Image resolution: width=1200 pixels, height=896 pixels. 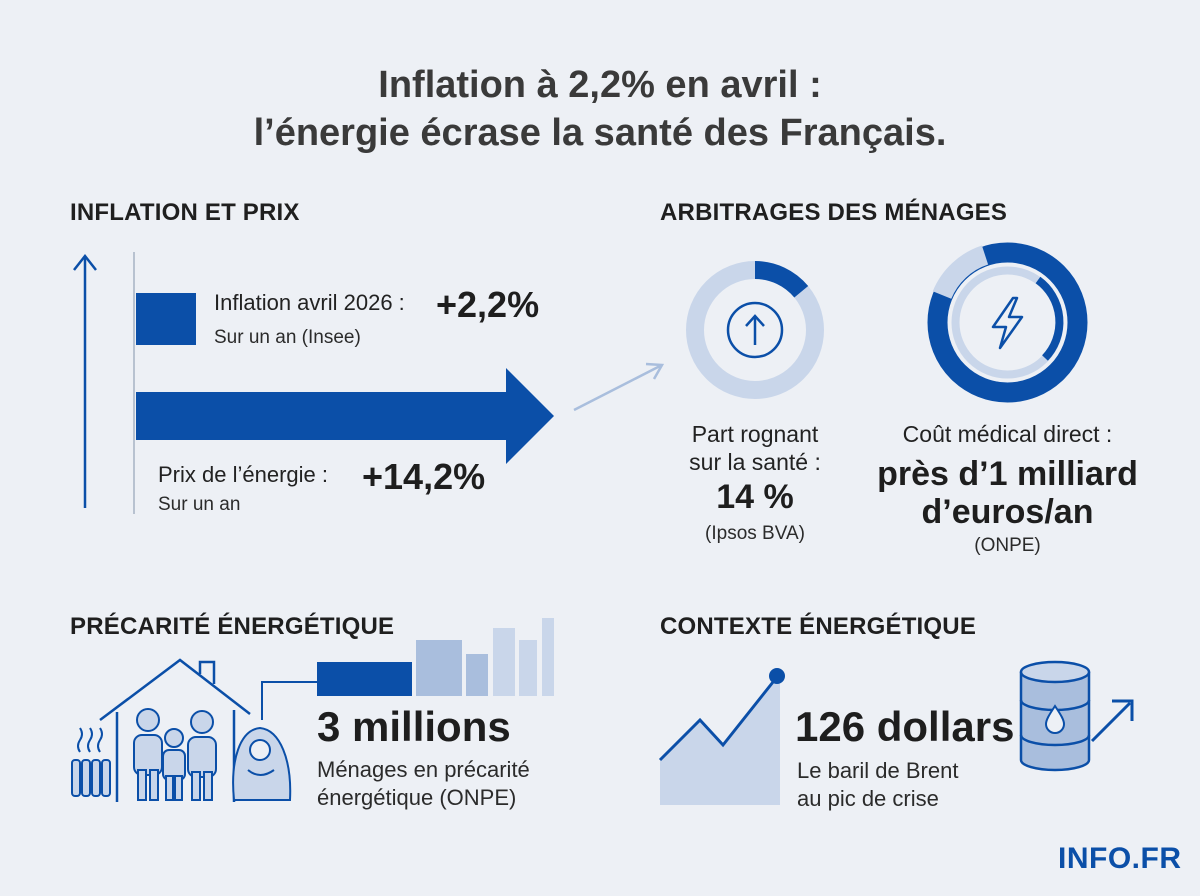 I want to click on brent-desc-line2: au pic de crise, so click(x=868, y=798).